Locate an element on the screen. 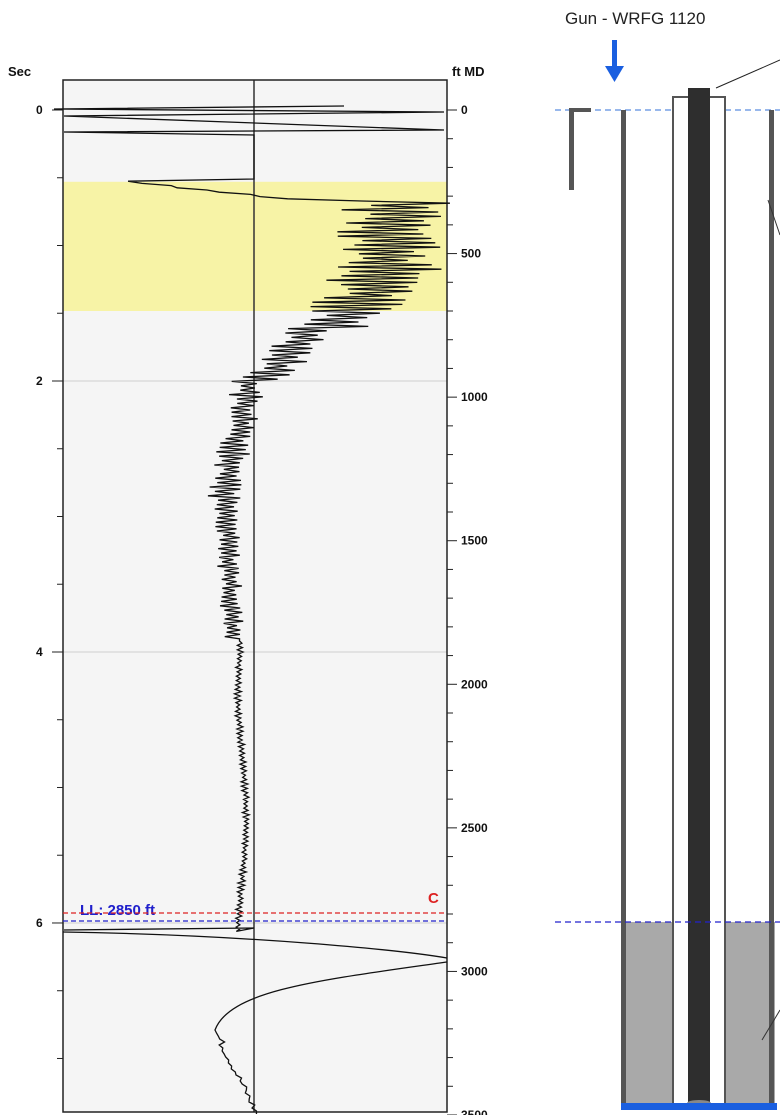 The image size is (780, 1115). fluid-leader is located at coordinates (770, 1025).